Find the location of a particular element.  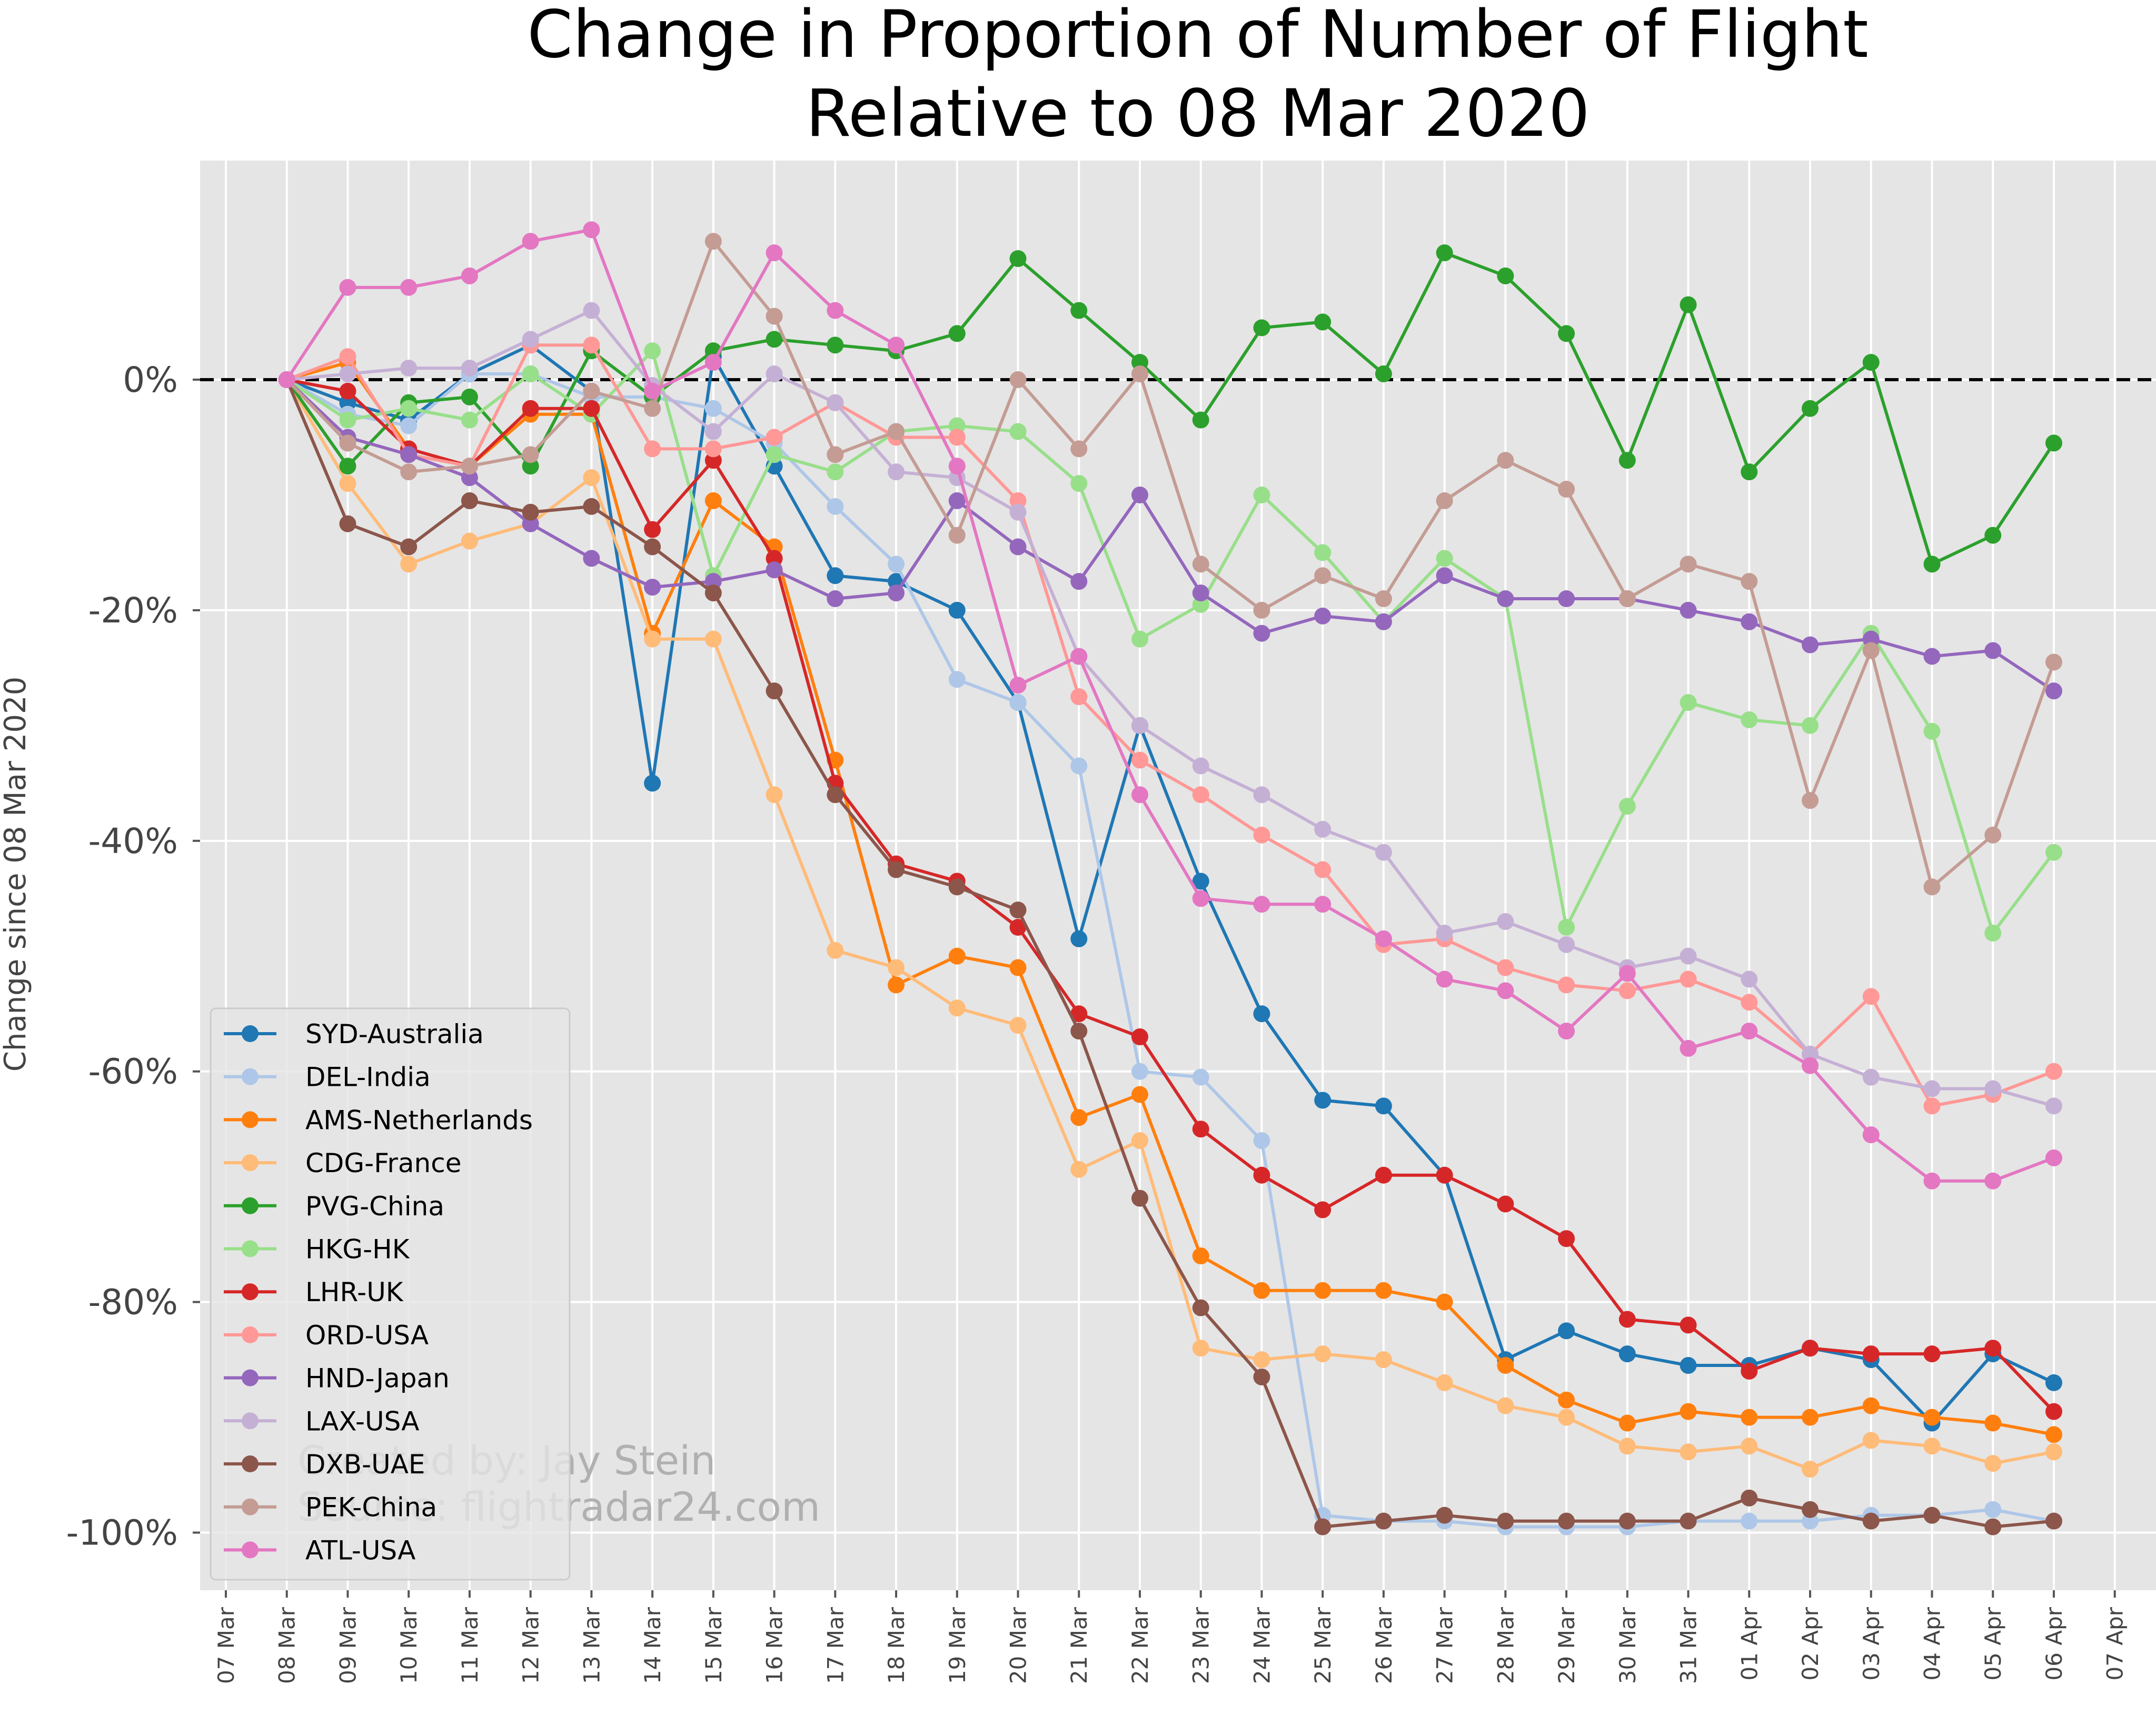

x-tick-label: 15 Mar is located at coordinates (714, 1645).